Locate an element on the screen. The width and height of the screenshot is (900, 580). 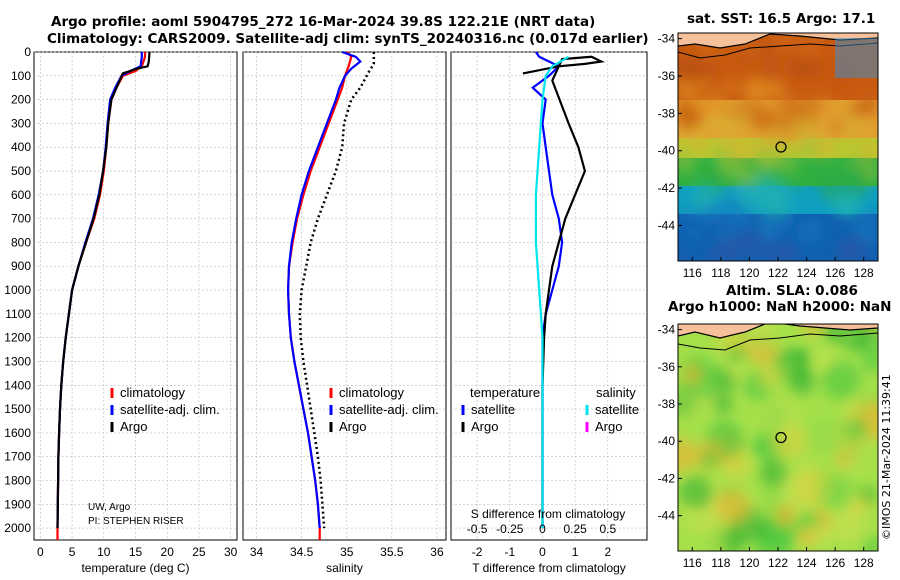
sla-land is located at coordinates (778, 331).